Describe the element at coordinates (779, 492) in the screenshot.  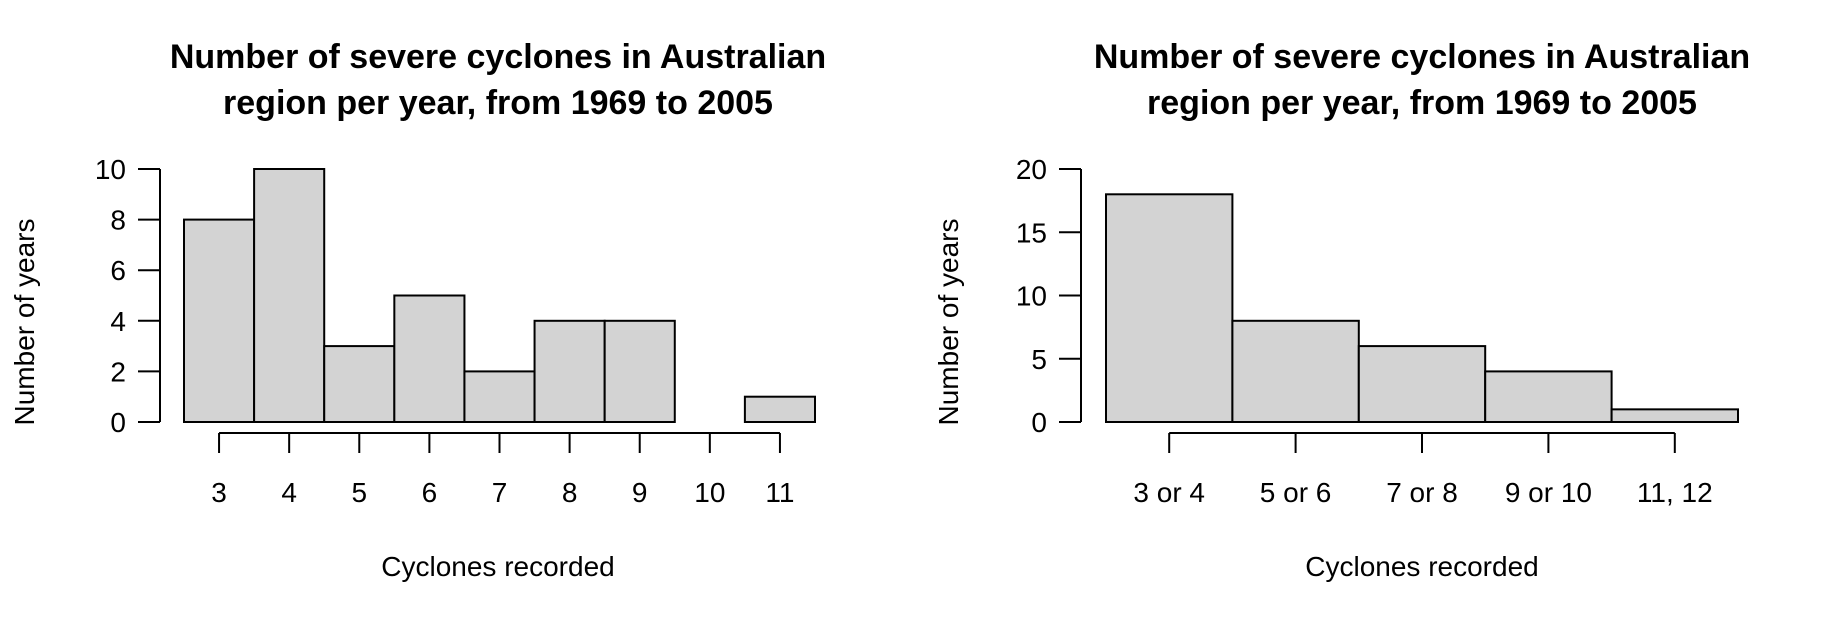
I see `x-tick-label-8: 11` at that location.